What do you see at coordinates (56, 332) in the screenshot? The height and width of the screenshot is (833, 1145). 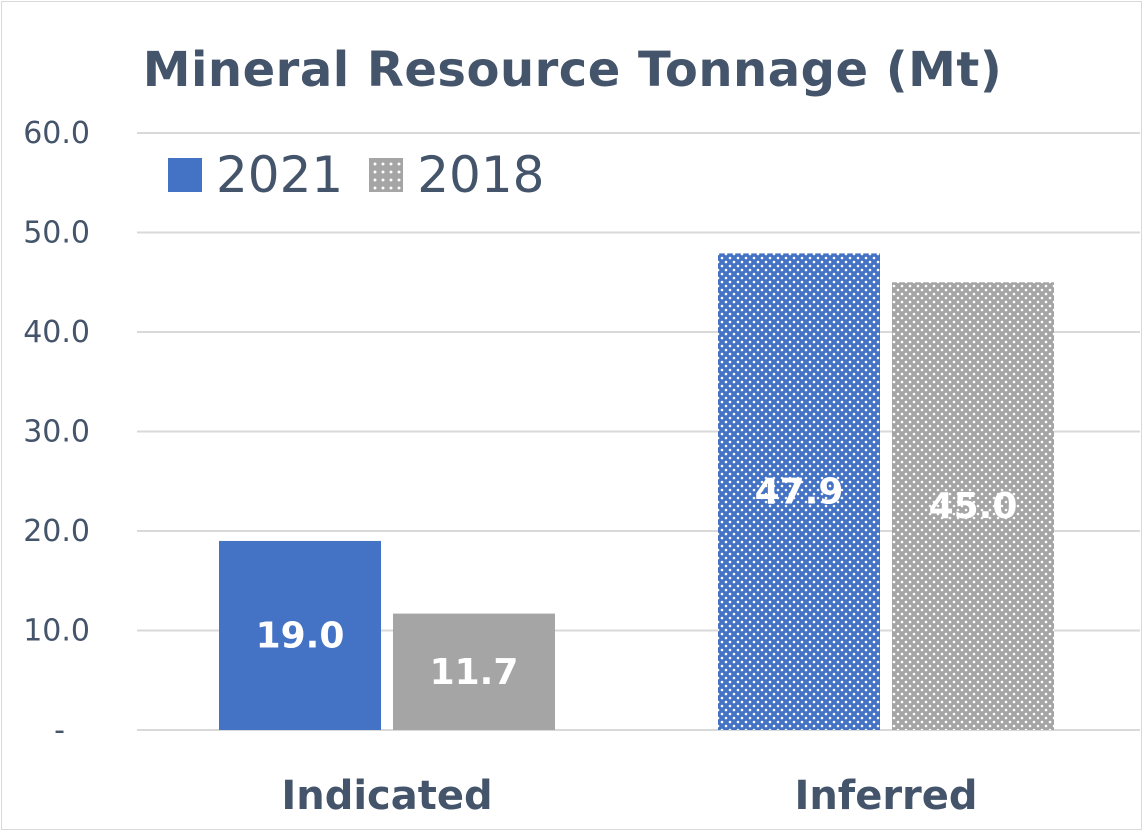 I see `y-tick-label: 40.0` at bounding box center [56, 332].